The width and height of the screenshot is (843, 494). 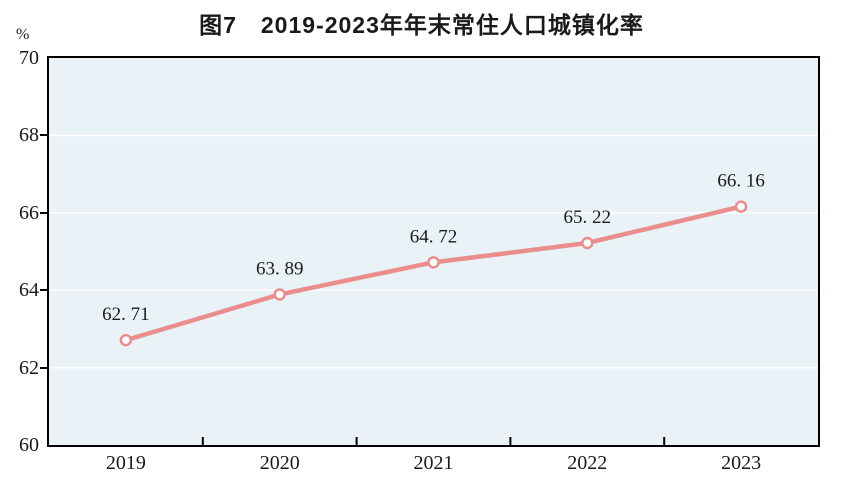 I want to click on x-tick-label: 2023, so click(x=741, y=463).